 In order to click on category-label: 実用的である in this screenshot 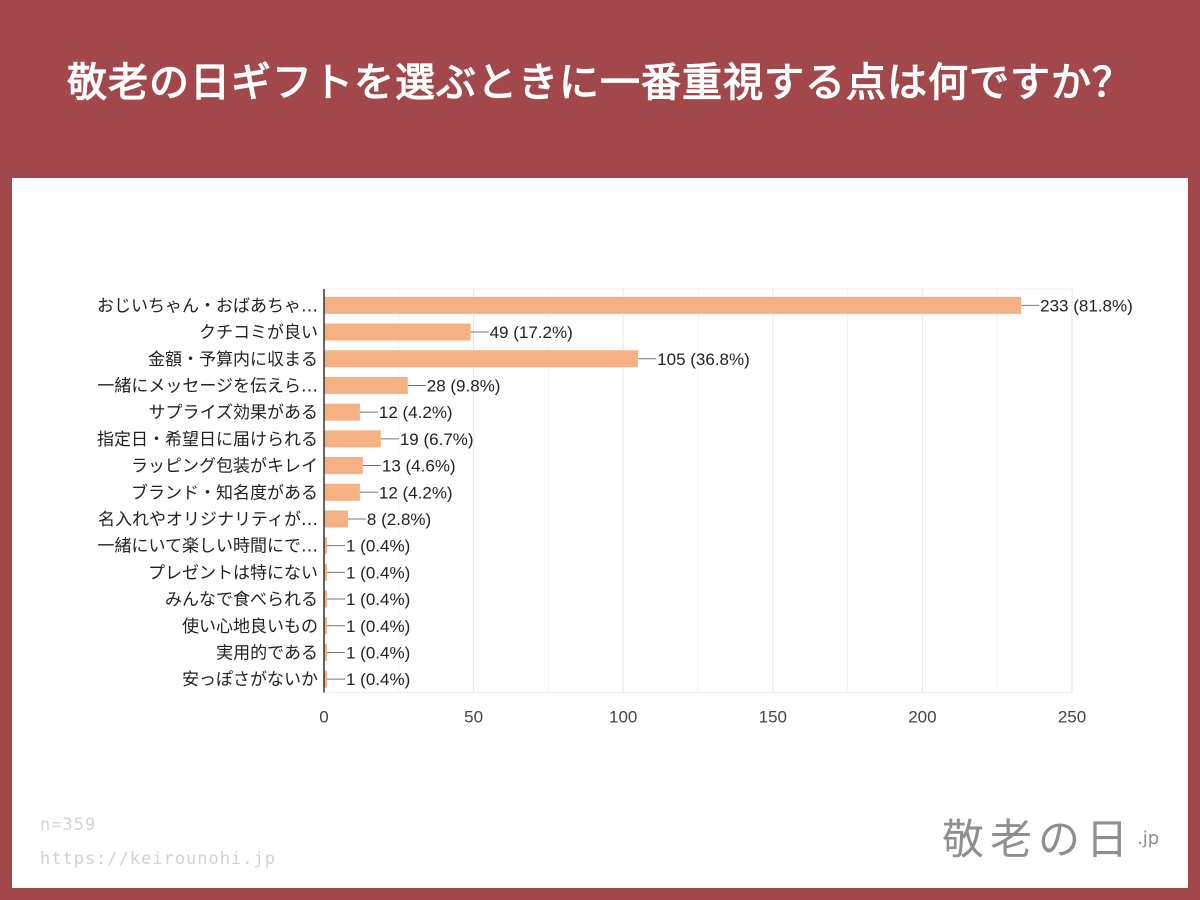, I will do `click(267, 653)`.